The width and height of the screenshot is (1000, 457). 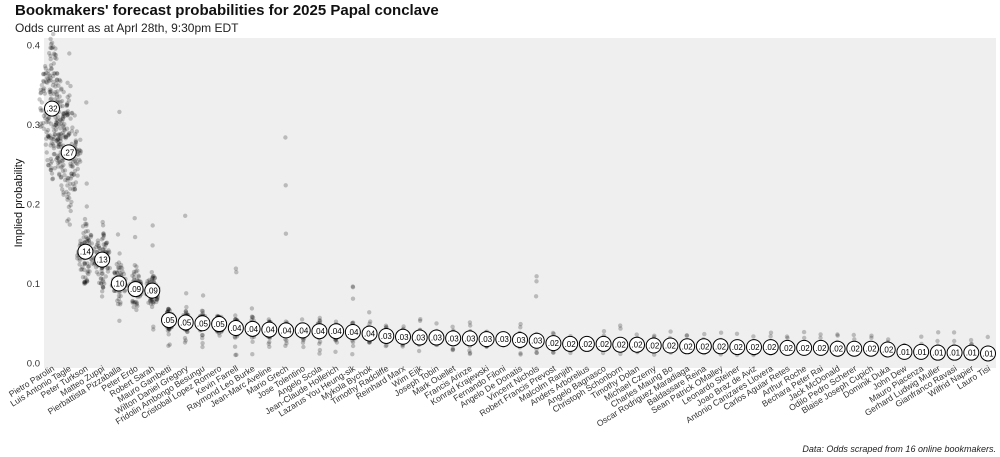 I want to click on y-axis-label: Implied probability, so click(x=19, y=202).